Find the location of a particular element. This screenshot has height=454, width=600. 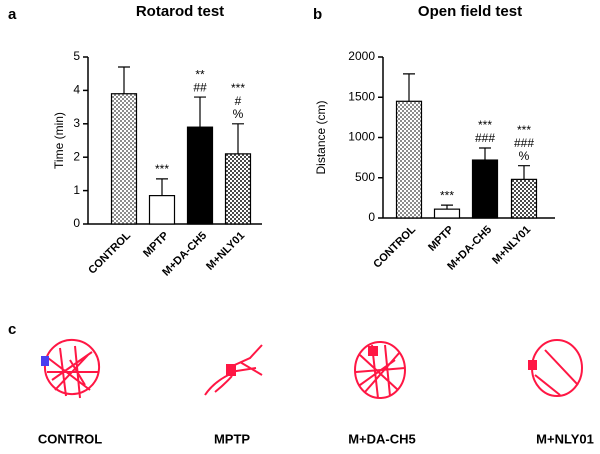

panel-label: b is located at coordinates (317, 14).